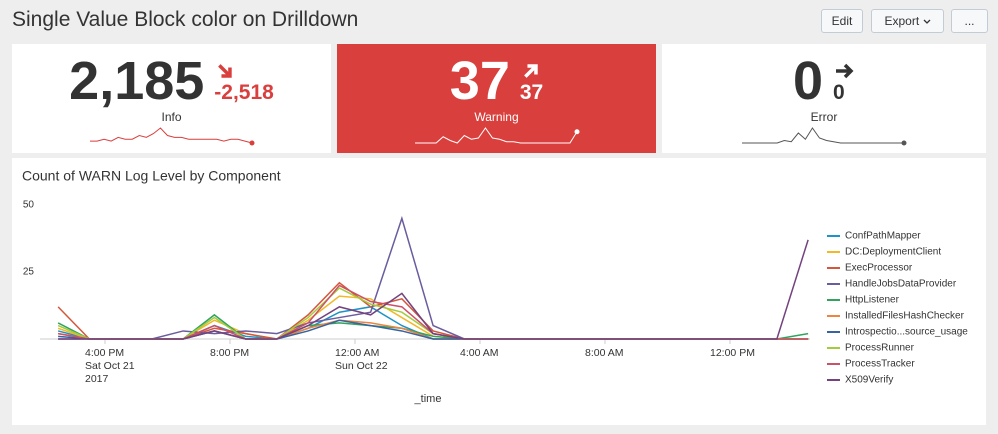 Image resolution: width=998 pixels, height=434 pixels. I want to click on value-row: 2,185 -2,518, so click(171, 76).